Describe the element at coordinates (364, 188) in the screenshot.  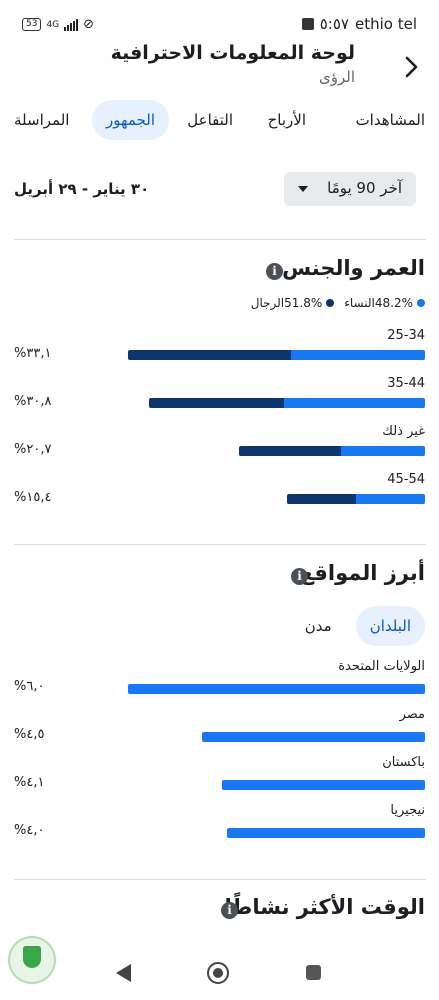
I see `dropdown-label: آخر 90 يومًا` at that location.